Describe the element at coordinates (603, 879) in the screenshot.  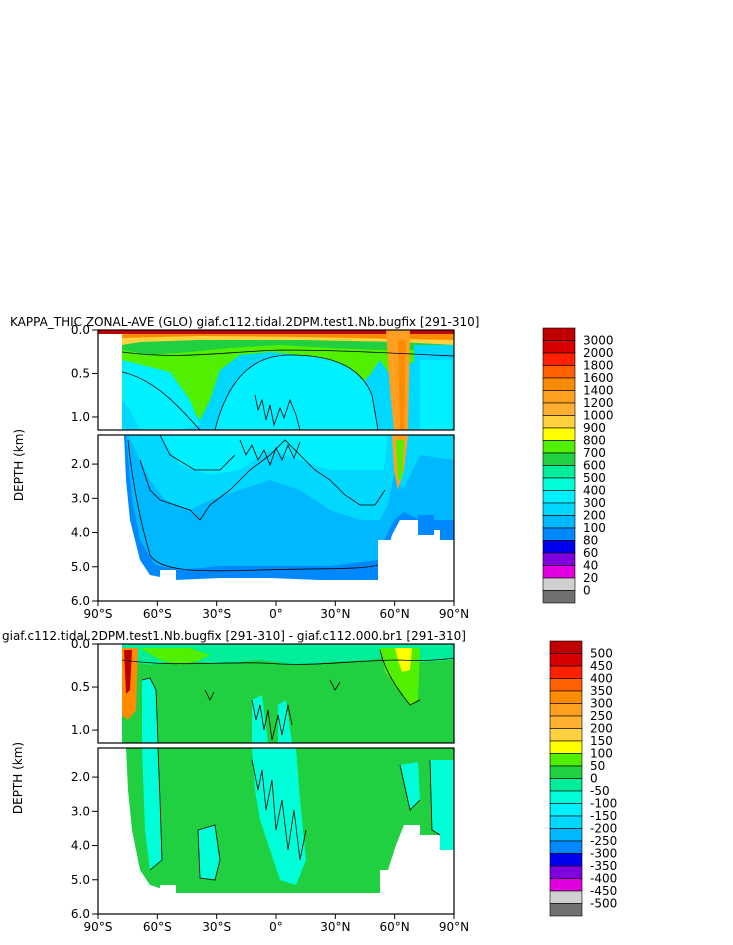
I see `colorbar-label: -400` at that location.